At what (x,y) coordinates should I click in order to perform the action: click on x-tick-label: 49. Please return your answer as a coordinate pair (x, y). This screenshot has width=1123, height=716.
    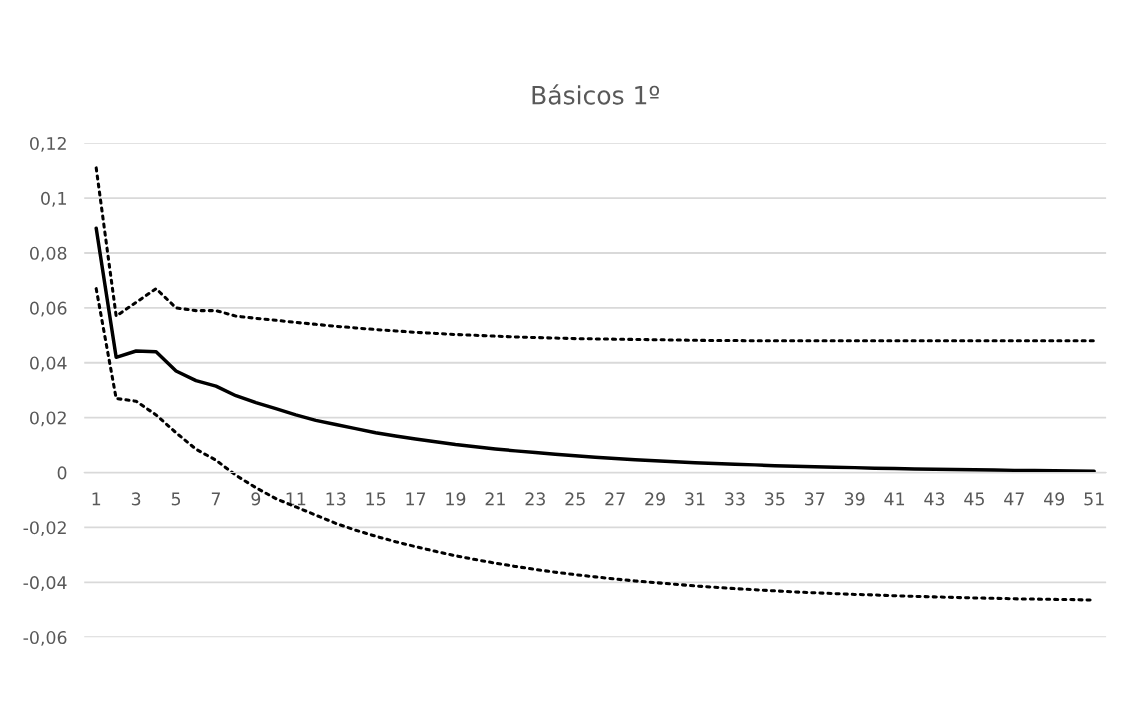
    Looking at the image, I should click on (1054, 499).